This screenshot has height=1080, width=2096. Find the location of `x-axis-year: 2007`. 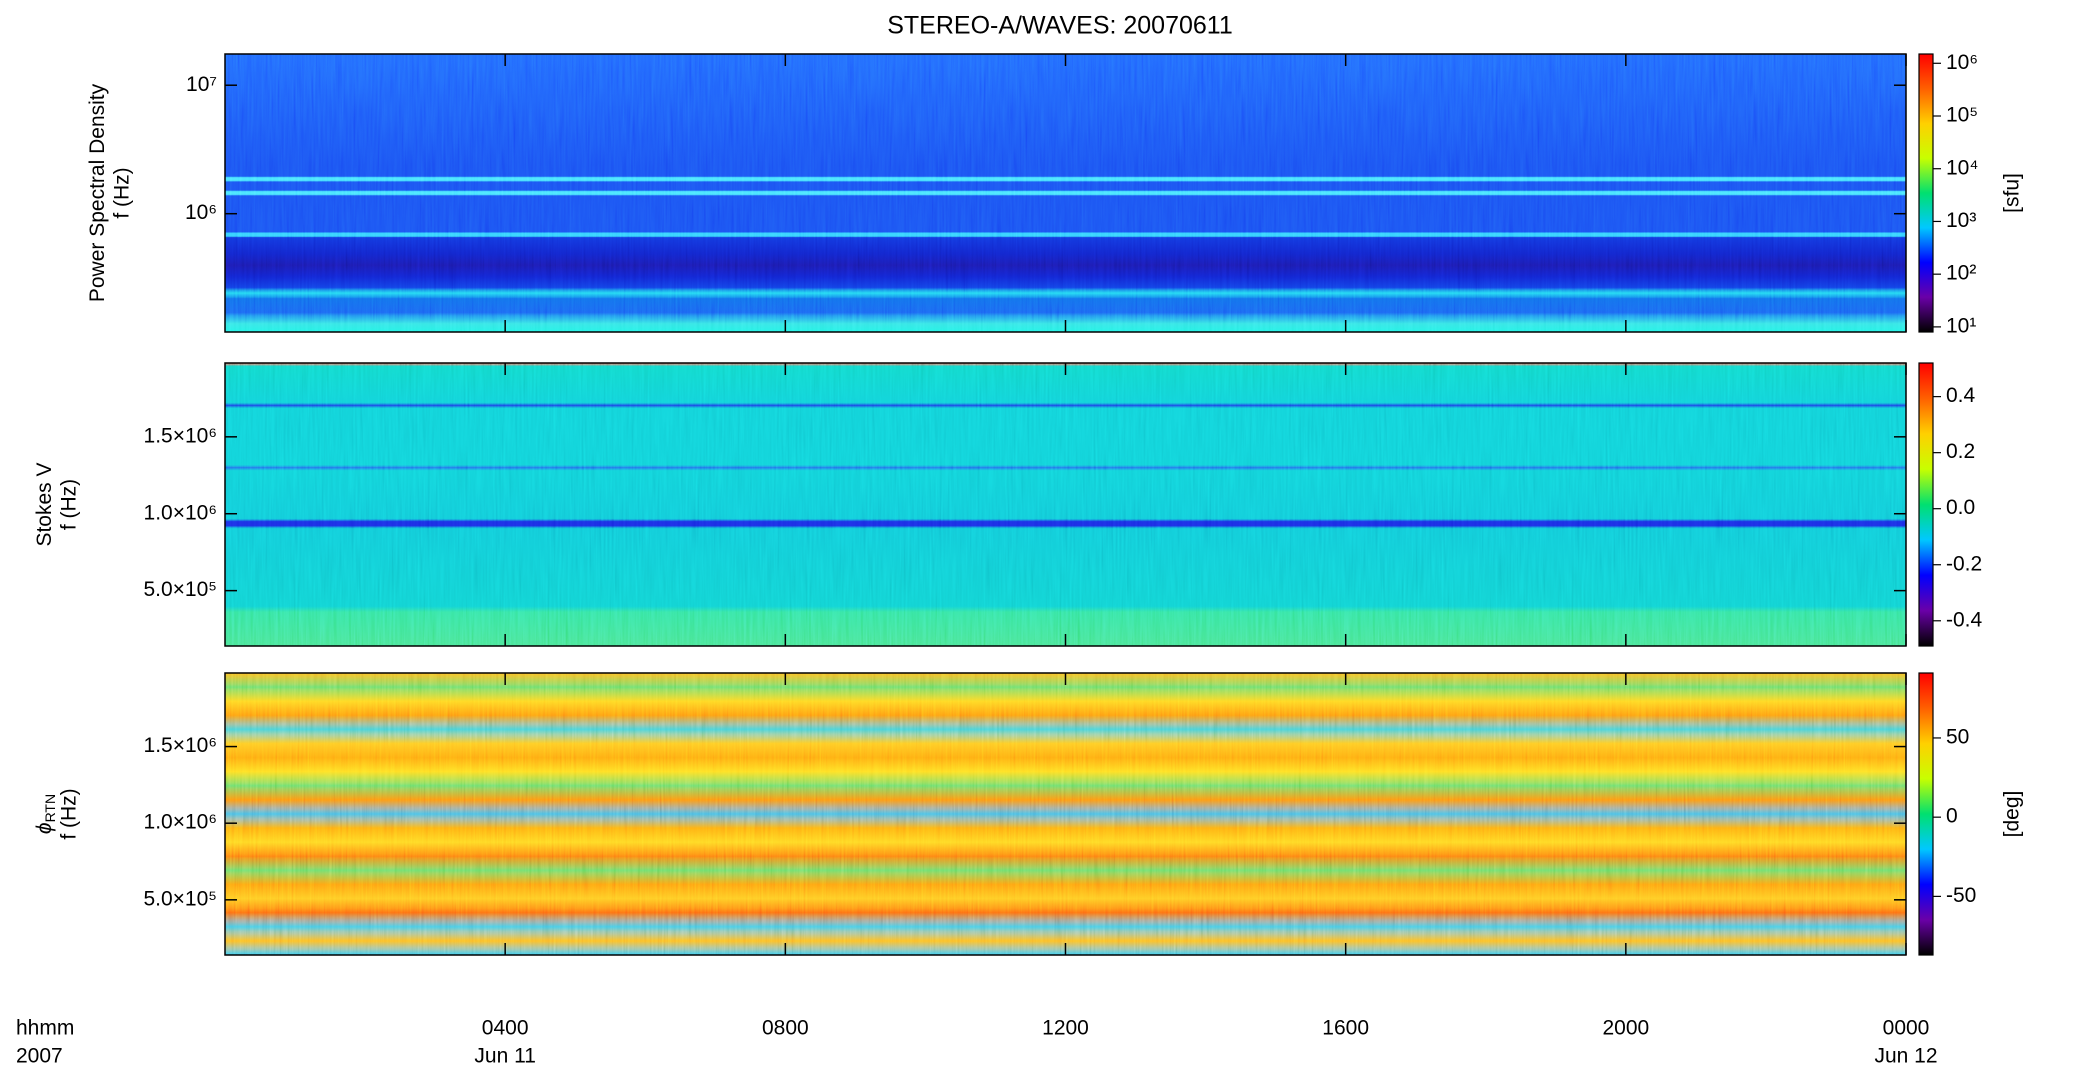

x-axis-year: 2007 is located at coordinates (39, 1056).